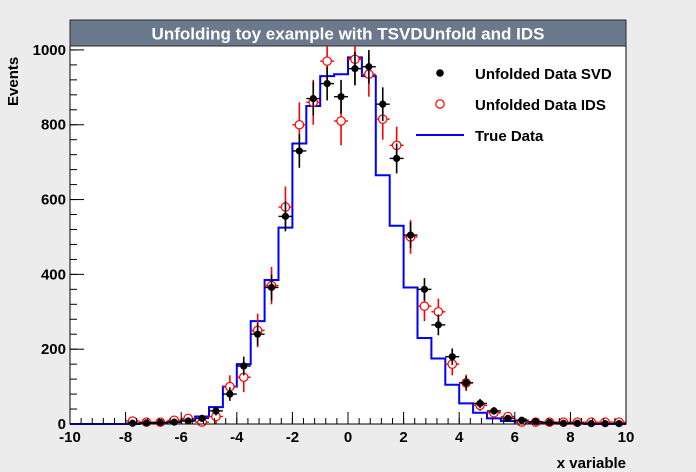 This screenshot has width=696, height=472. Describe the element at coordinates (53, 274) in the screenshot. I see `y-tick-label: 400` at that location.